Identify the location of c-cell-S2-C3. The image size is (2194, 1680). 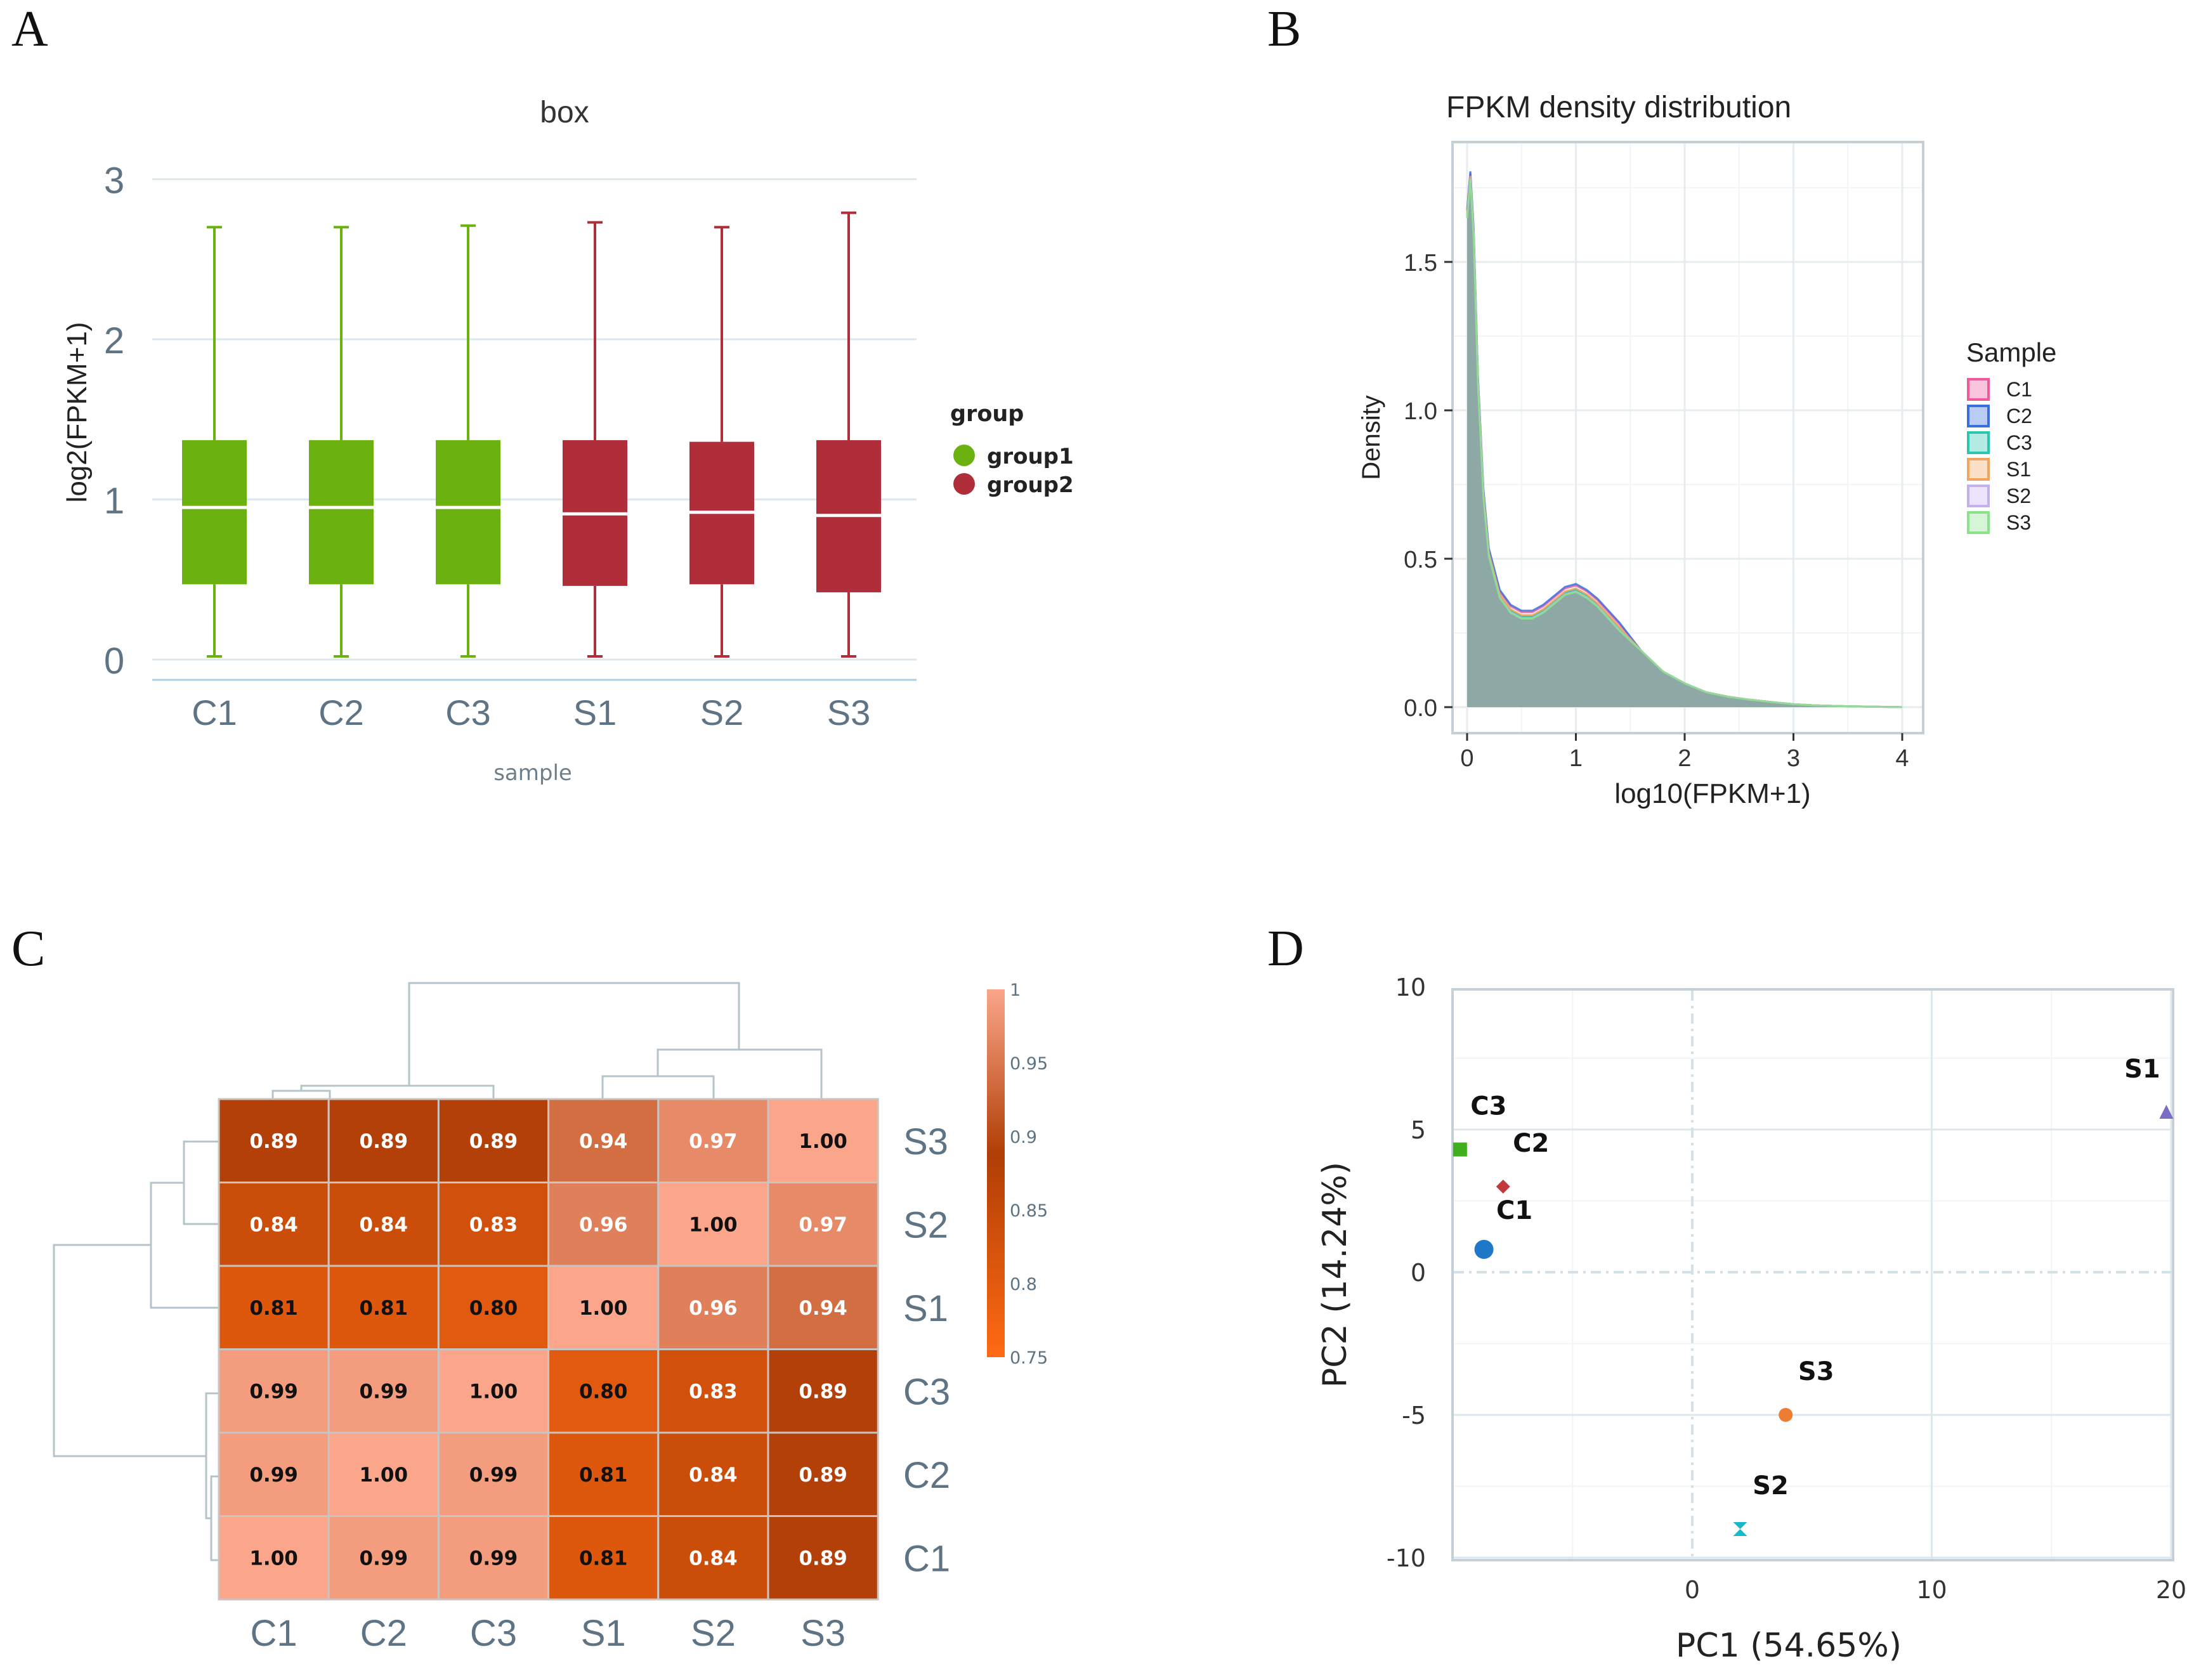
(493, 1224).